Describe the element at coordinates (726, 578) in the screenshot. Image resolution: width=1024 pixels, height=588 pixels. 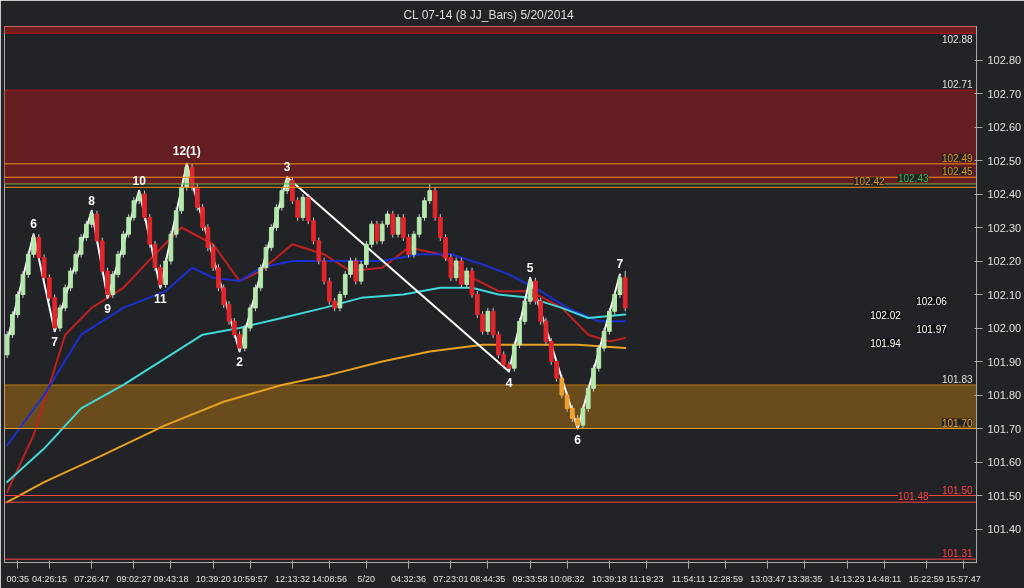
I see `x-tick-label: 12:28:59` at that location.